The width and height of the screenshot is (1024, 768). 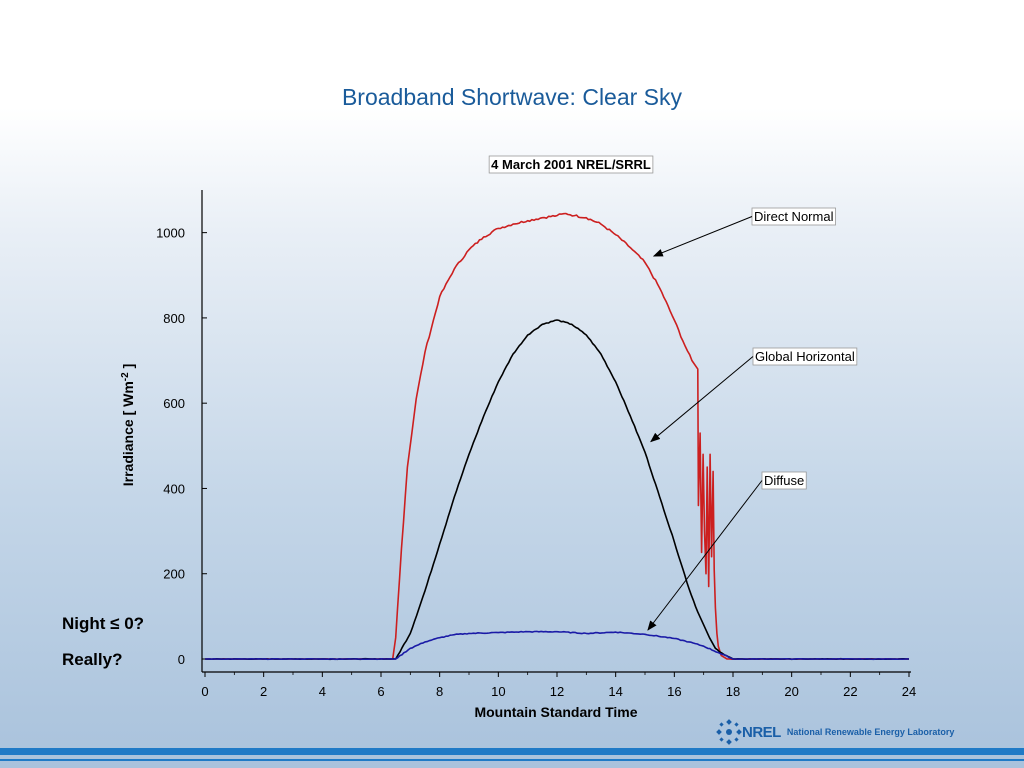 I want to click on x-tick-label: 14, so click(x=615, y=691).